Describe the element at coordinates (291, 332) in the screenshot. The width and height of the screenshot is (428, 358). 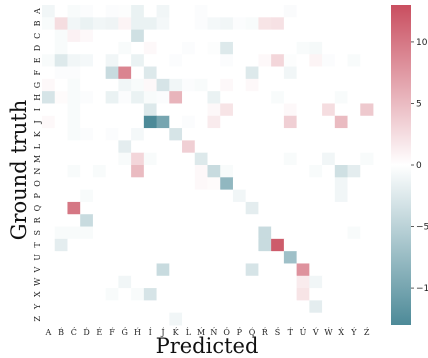
I see `x-tick-label: T́` at that location.